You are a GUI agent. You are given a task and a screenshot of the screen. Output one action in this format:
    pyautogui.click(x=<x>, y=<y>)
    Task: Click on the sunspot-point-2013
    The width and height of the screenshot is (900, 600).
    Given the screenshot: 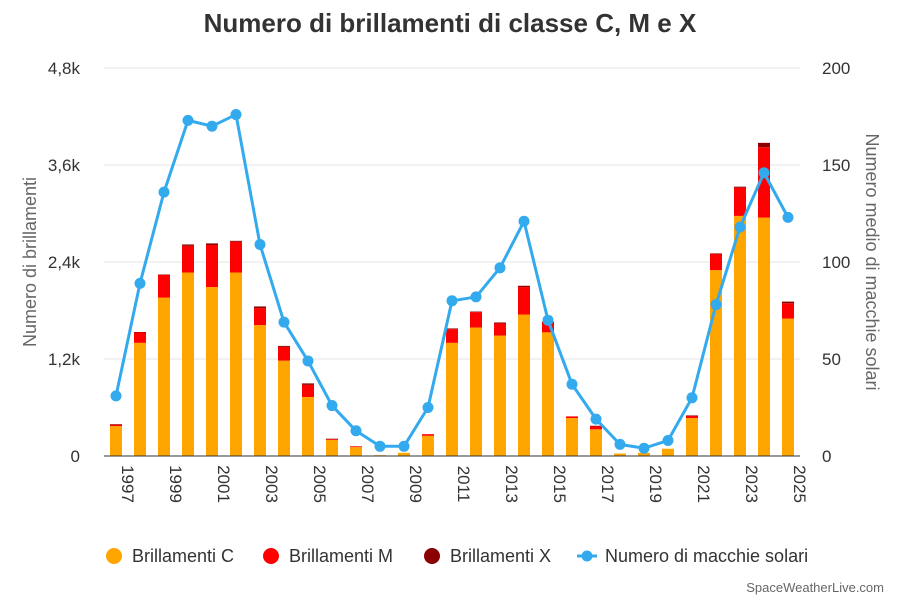 What is the action you would take?
    pyautogui.click(x=500, y=268)
    